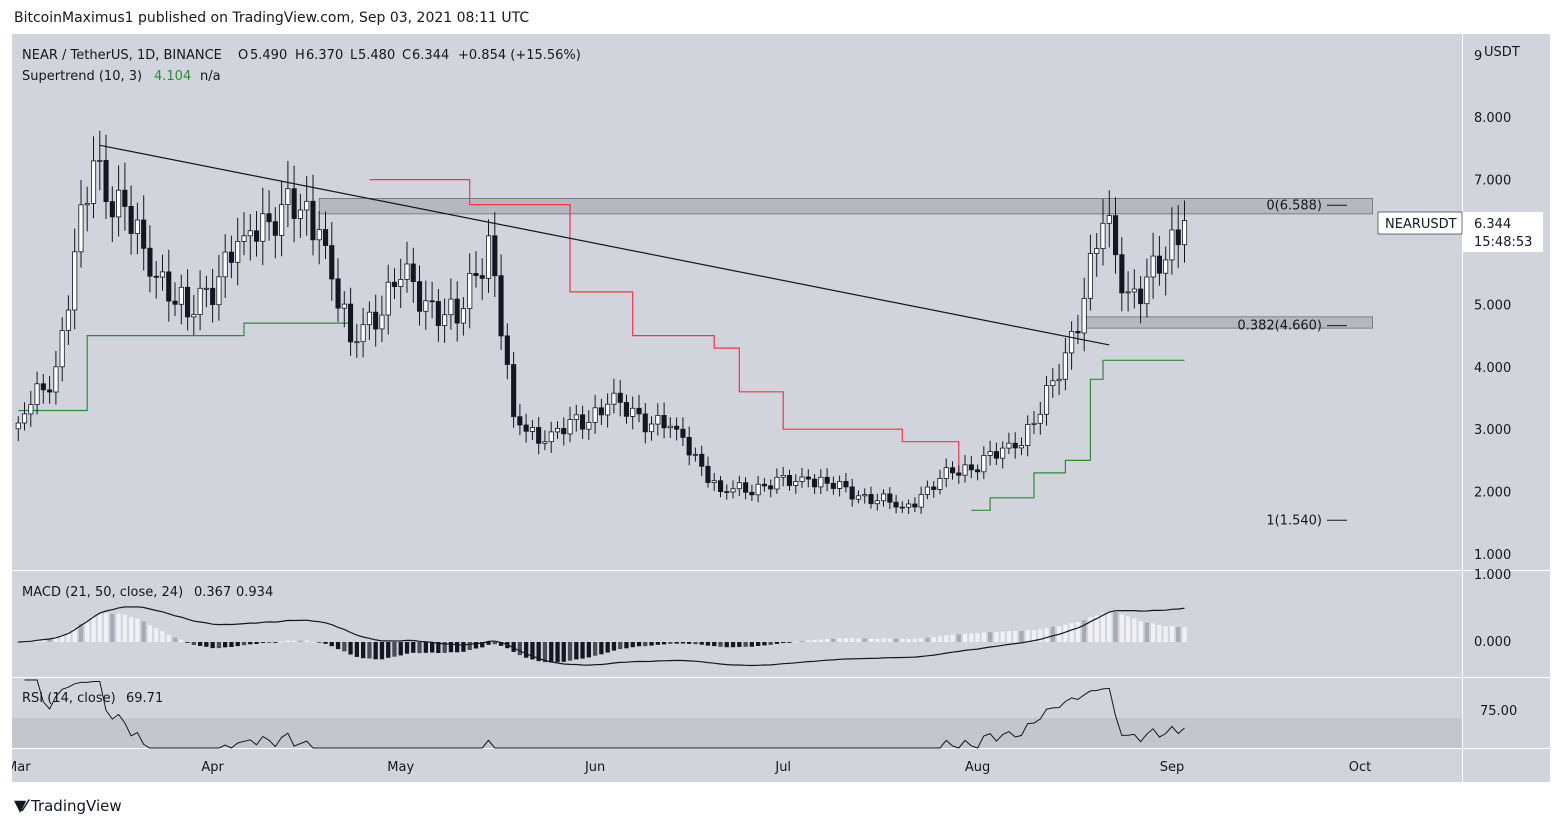  I want to click on footer-brand: ▼⁄ TradingView, so click(68, 805).